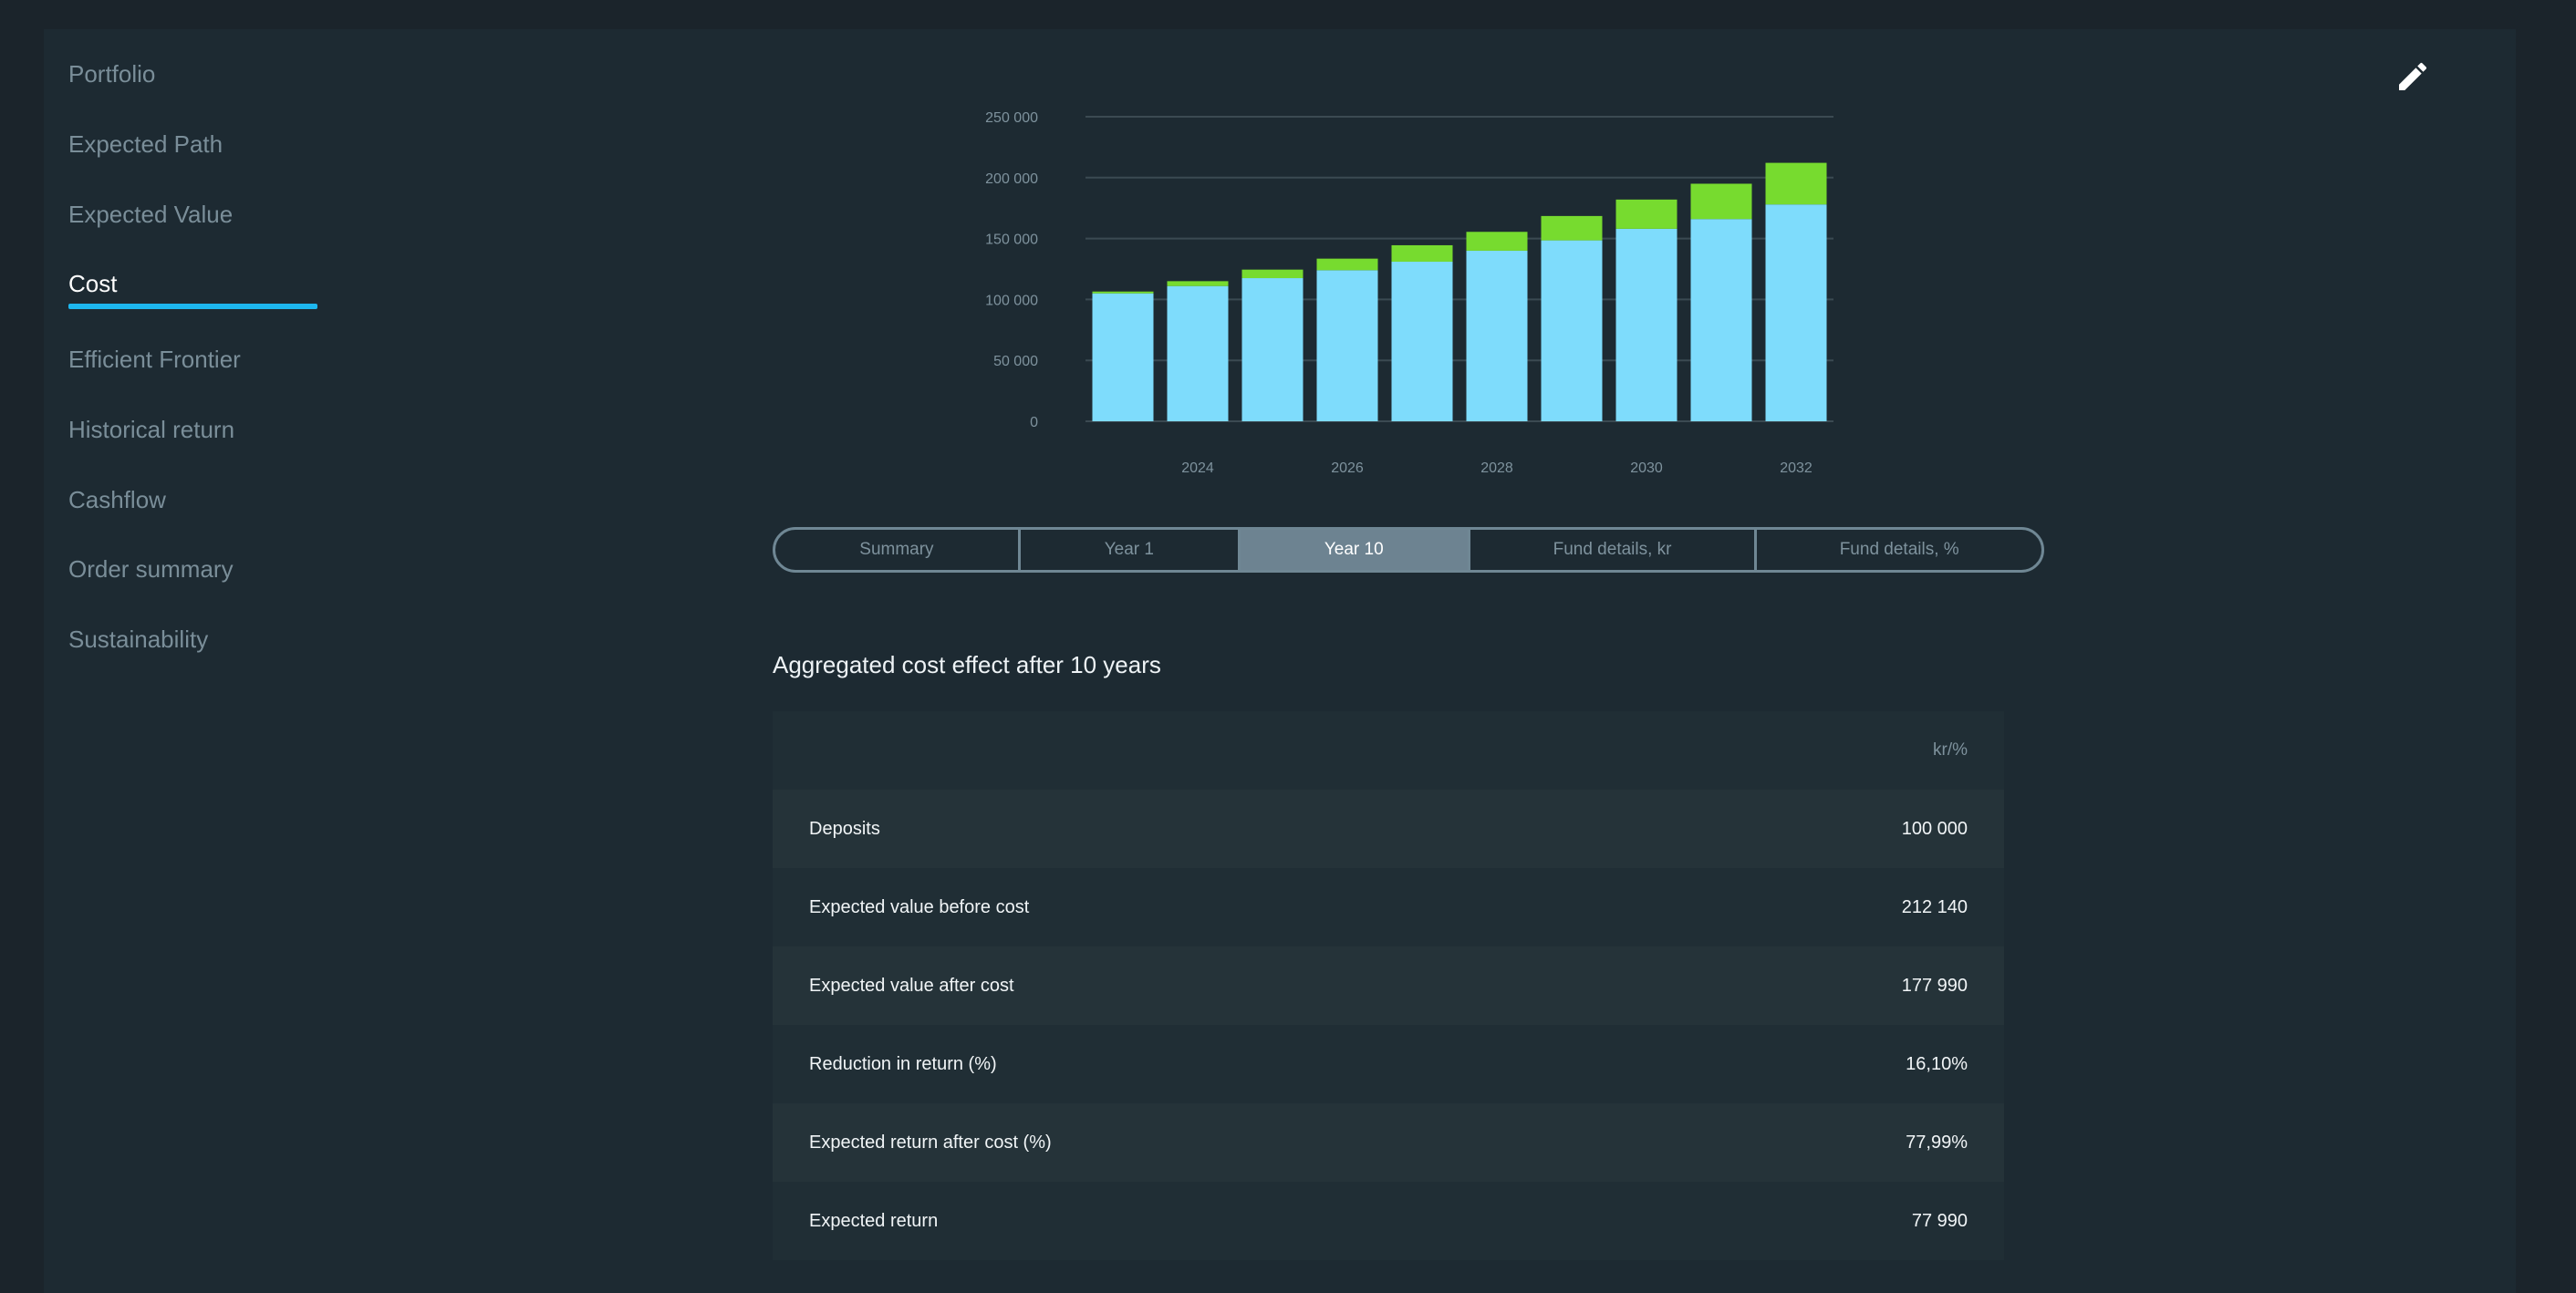 This screenshot has height=1293, width=2576. What do you see at coordinates (1935, 907) in the screenshot?
I see `row-value: 212 140` at bounding box center [1935, 907].